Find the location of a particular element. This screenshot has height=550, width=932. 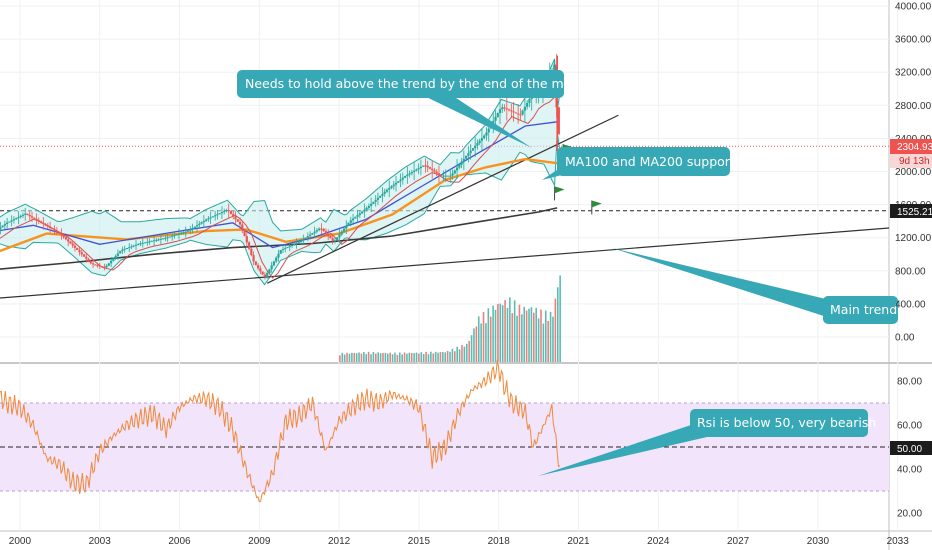

rsi-tick-label: 80.00 is located at coordinates (909, 382).